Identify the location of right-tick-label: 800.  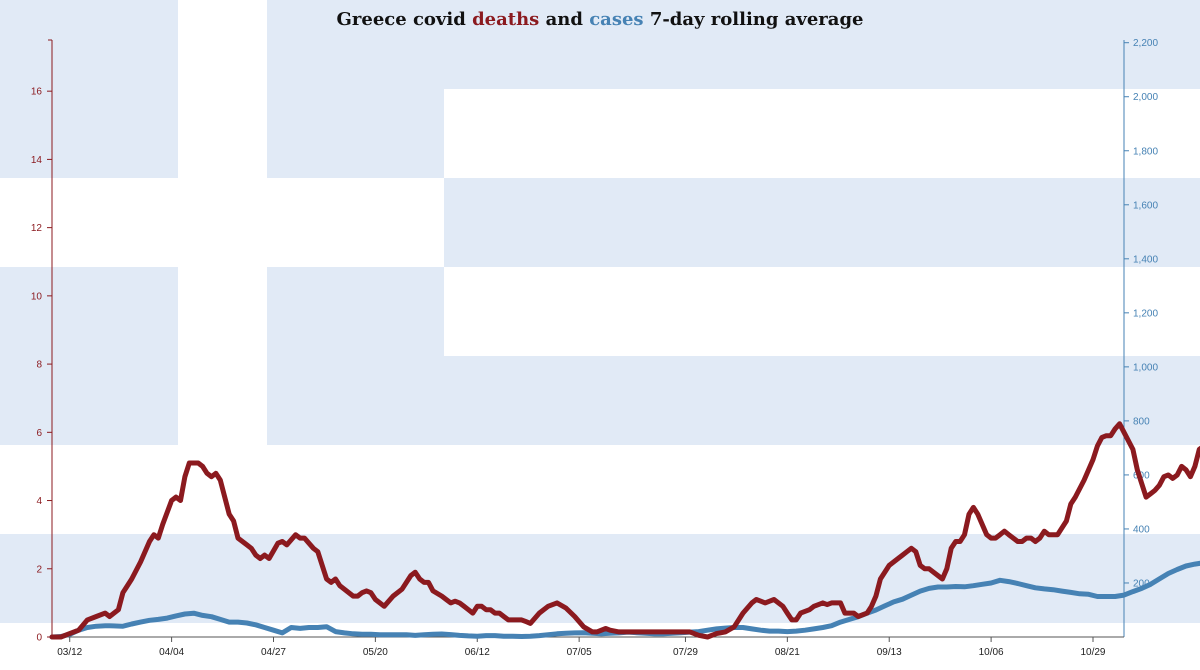
(1141, 421).